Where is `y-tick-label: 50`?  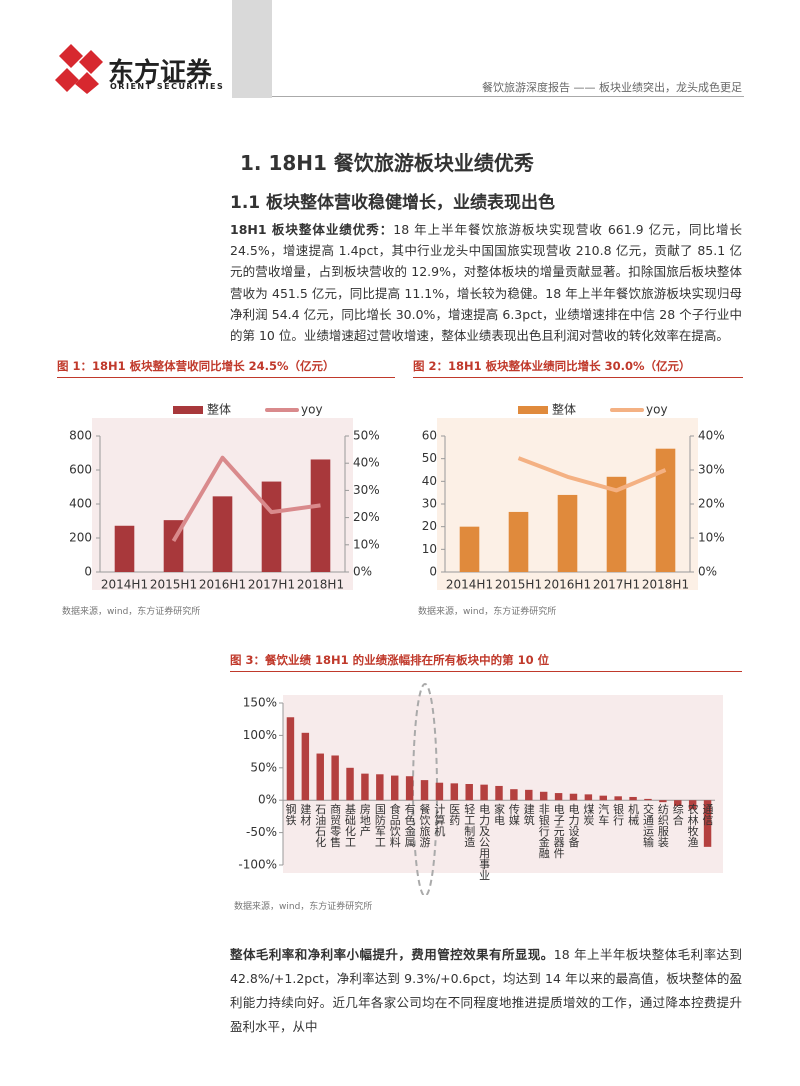 y-tick-label: 50 is located at coordinates (429, 458).